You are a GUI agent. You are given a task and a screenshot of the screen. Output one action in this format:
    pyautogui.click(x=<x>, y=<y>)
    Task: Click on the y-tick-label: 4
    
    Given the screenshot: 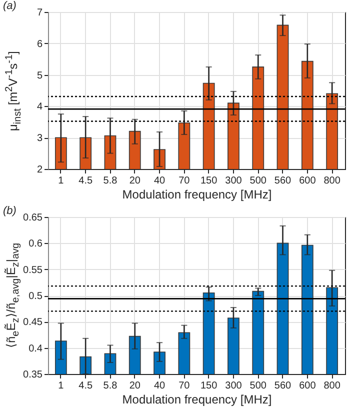 What is the action you would take?
    pyautogui.click(x=39, y=107)
    